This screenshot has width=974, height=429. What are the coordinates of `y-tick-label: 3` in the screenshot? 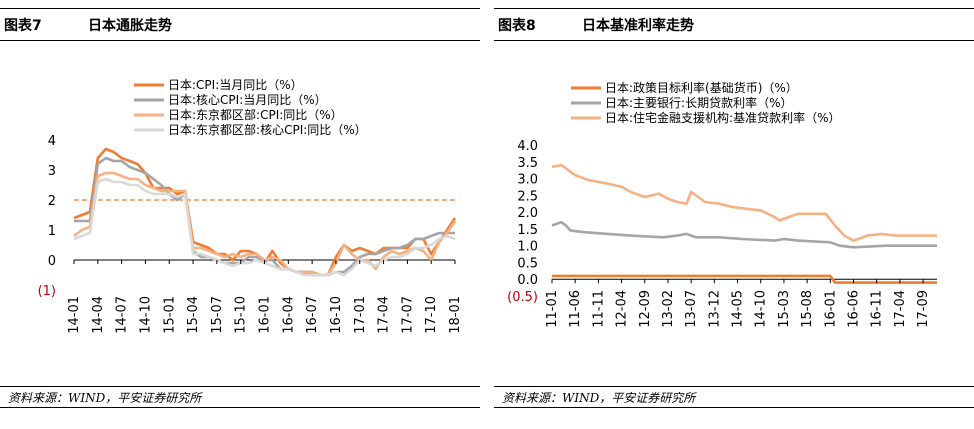 It's located at (52, 171).